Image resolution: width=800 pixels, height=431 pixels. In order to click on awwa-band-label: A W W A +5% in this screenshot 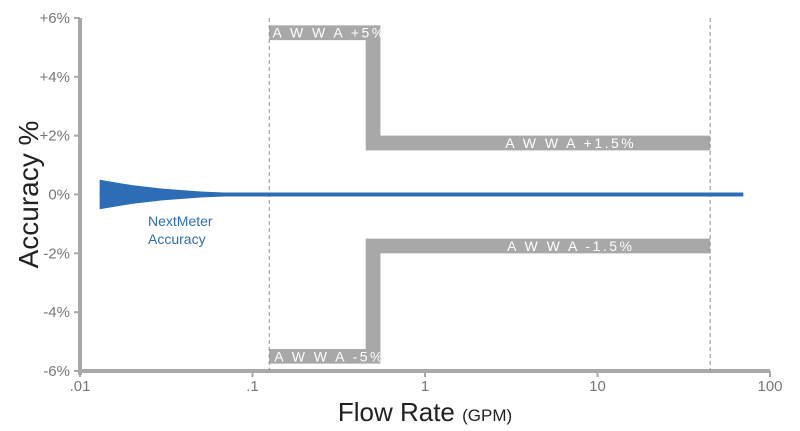, I will do `click(330, 33)`.